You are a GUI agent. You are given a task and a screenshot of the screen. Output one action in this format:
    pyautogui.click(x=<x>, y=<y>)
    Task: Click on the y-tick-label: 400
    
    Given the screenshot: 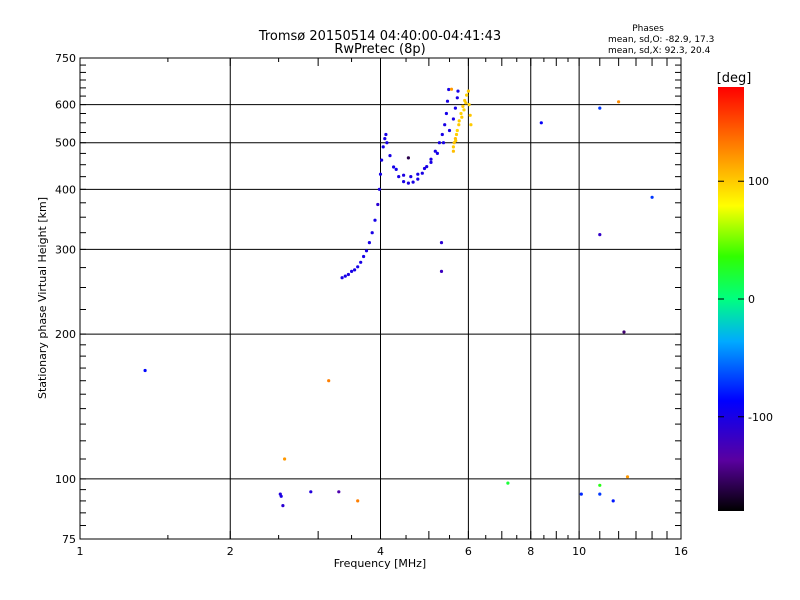 What is the action you would take?
    pyautogui.click(x=65, y=189)
    